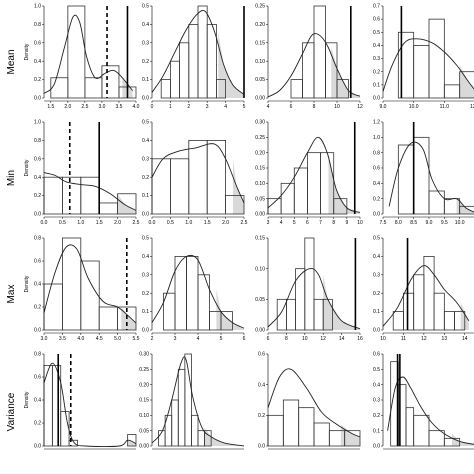 This screenshot has height=474, width=474. Describe the element at coordinates (414, 107) in the screenshot. I see `x-tick-label: 10.0` at that location.